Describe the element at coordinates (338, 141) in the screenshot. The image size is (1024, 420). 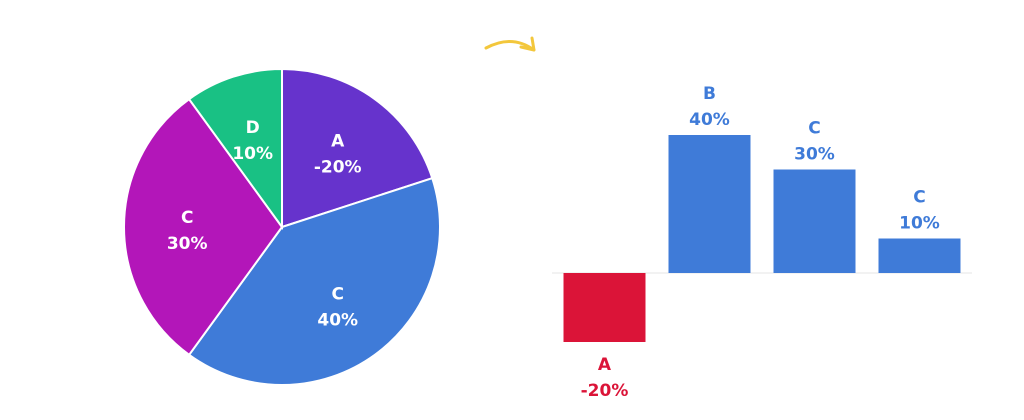
I see `pie-slice-label-category: A` at that location.